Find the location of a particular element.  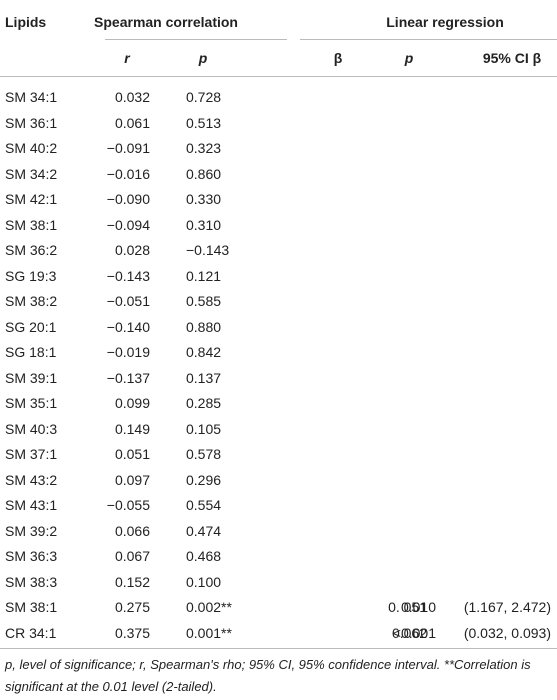

cell-value: 0. 051 is located at coordinates (407, 607).